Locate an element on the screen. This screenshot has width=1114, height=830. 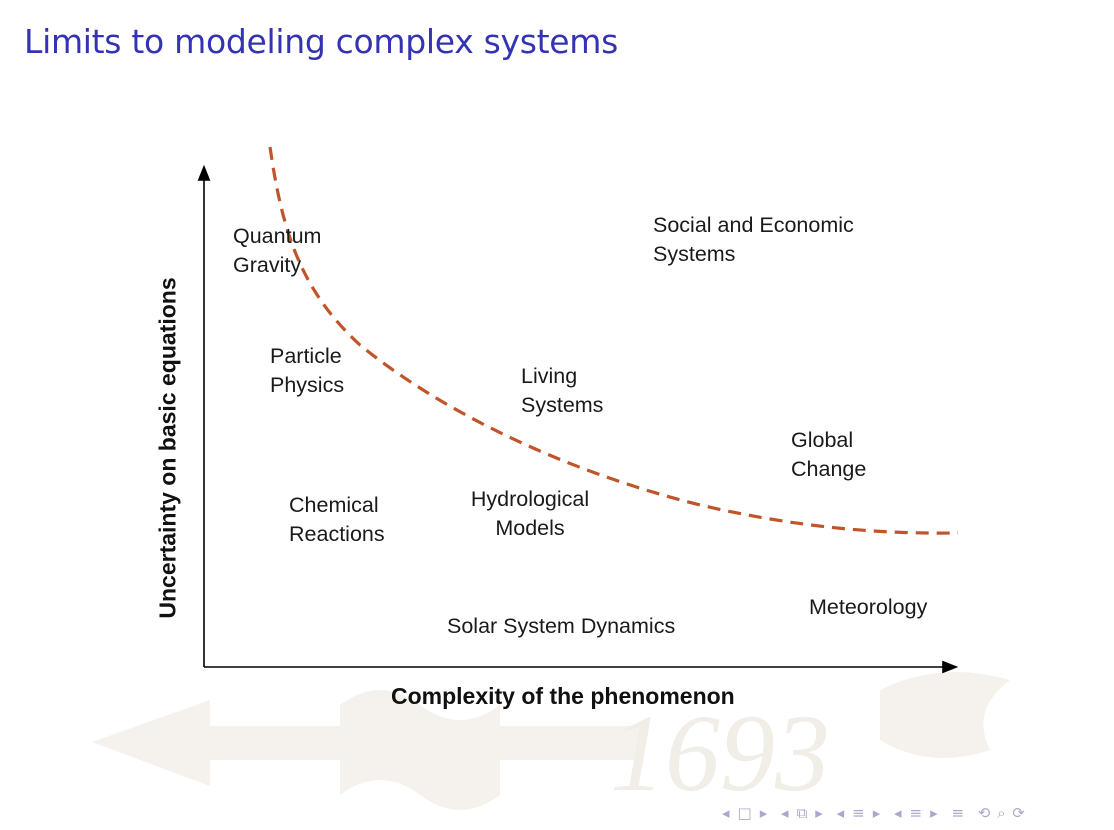
next-frame-icon: ▸ is located at coordinates (764, 813).